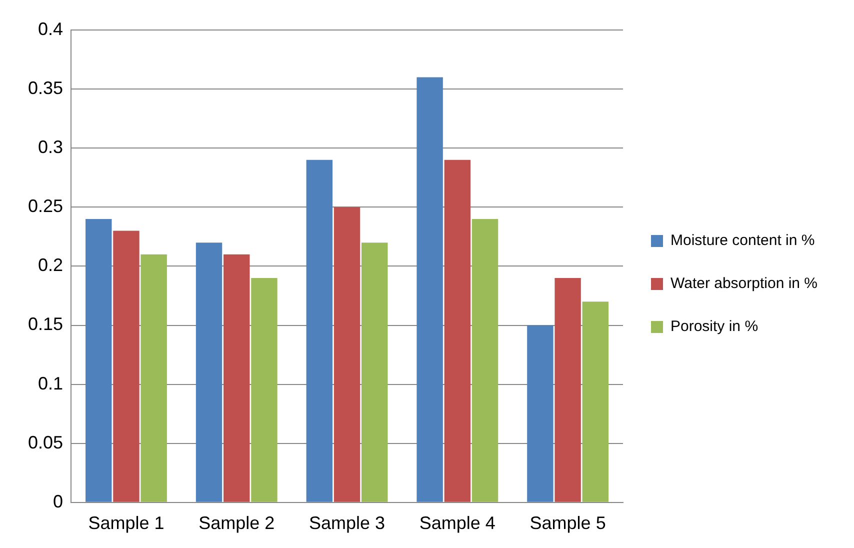  What do you see at coordinates (51, 147) in the screenshot?
I see `y-tick-label: 0.3` at bounding box center [51, 147].